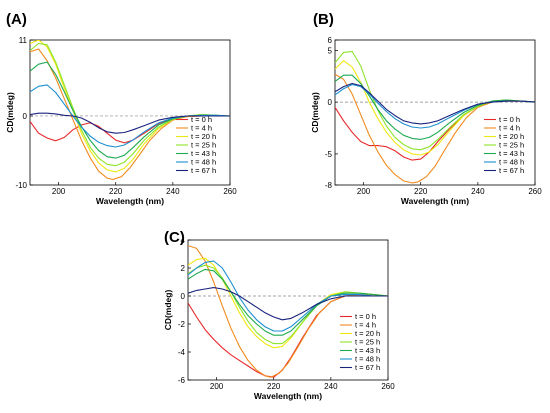 This screenshot has height=413, width=550. I want to click on y-tick-label: -6, so click(182, 380).